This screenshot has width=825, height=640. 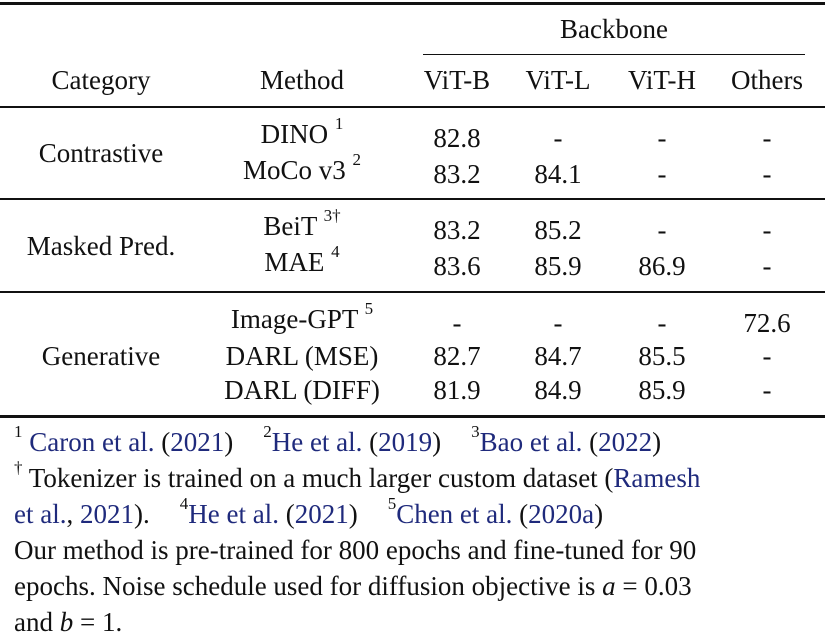 I want to click on cell-value: 72.6, so click(x=767, y=323).